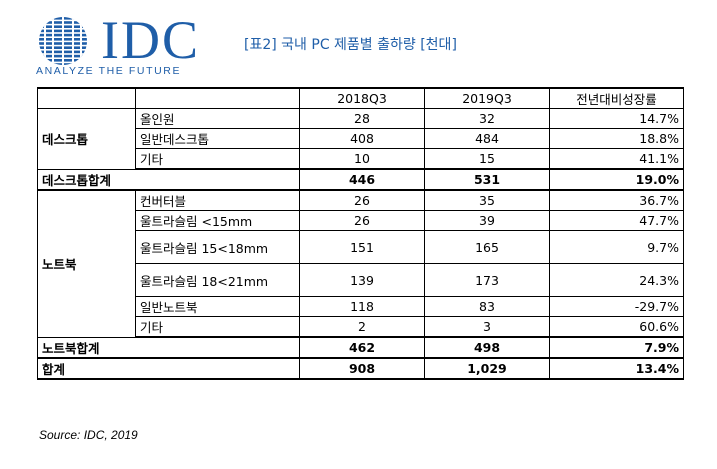 This screenshot has width=717, height=469. I want to click on globe-icon, so click(63, 41).